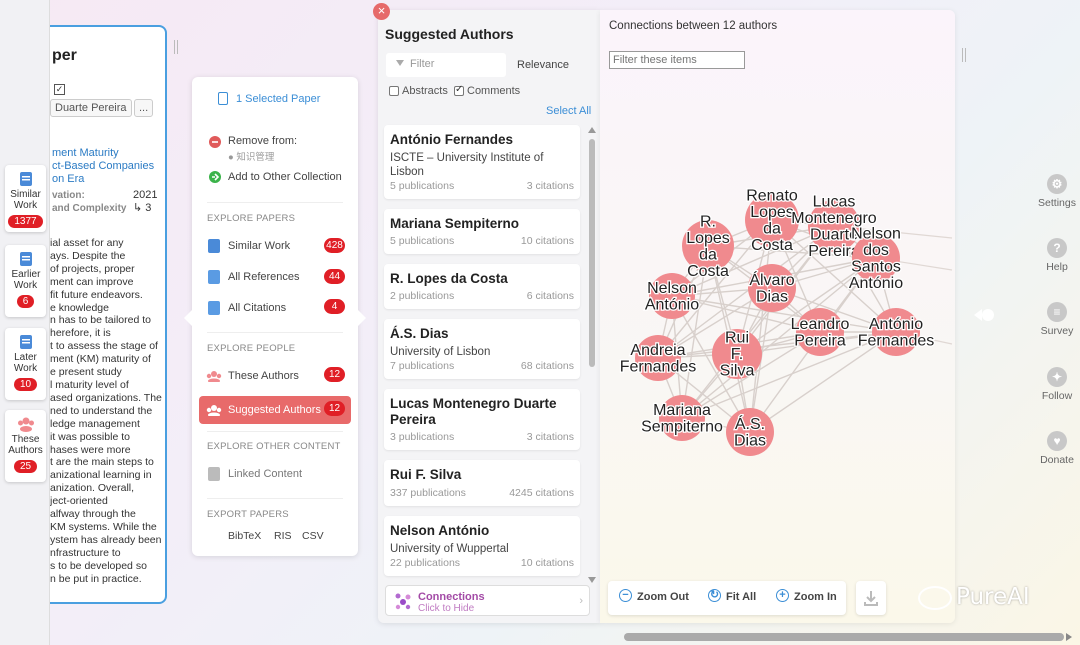 This screenshot has height=645, width=1080. What do you see at coordinates (1057, 203) in the screenshot?
I see `settings-label: Settings` at bounding box center [1057, 203].